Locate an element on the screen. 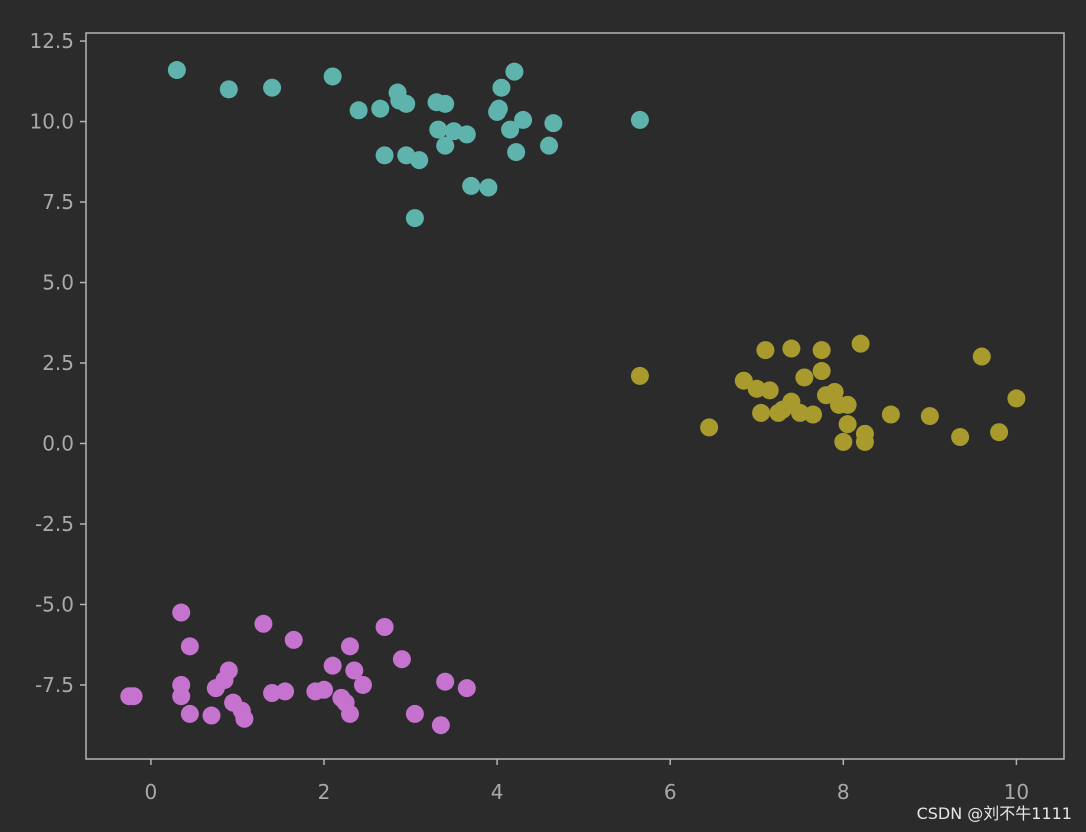 The height and width of the screenshot is (832, 1086). y-tick-label: 12.5 is located at coordinates (51, 41).